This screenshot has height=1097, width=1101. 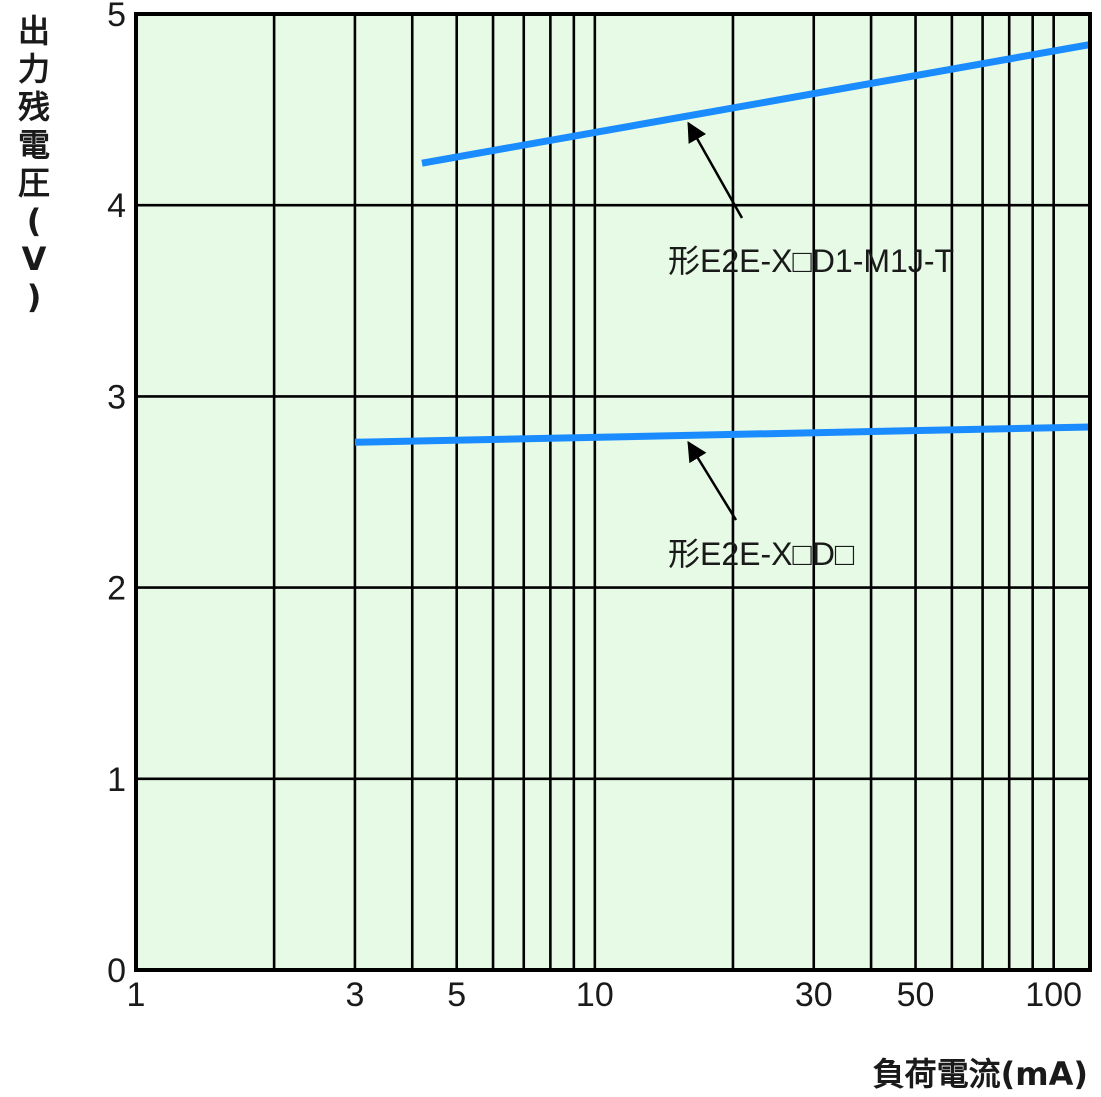 What do you see at coordinates (811, 261) in the screenshot?
I see `series-label: 形E2E-X□D1-M1J-T` at bounding box center [811, 261].